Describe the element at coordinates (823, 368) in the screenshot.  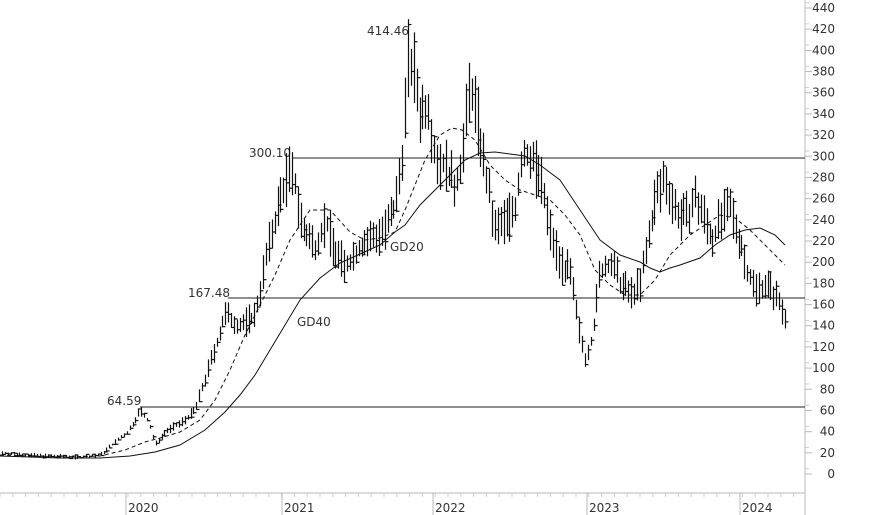
I see `y-tick-label: 100` at that location.